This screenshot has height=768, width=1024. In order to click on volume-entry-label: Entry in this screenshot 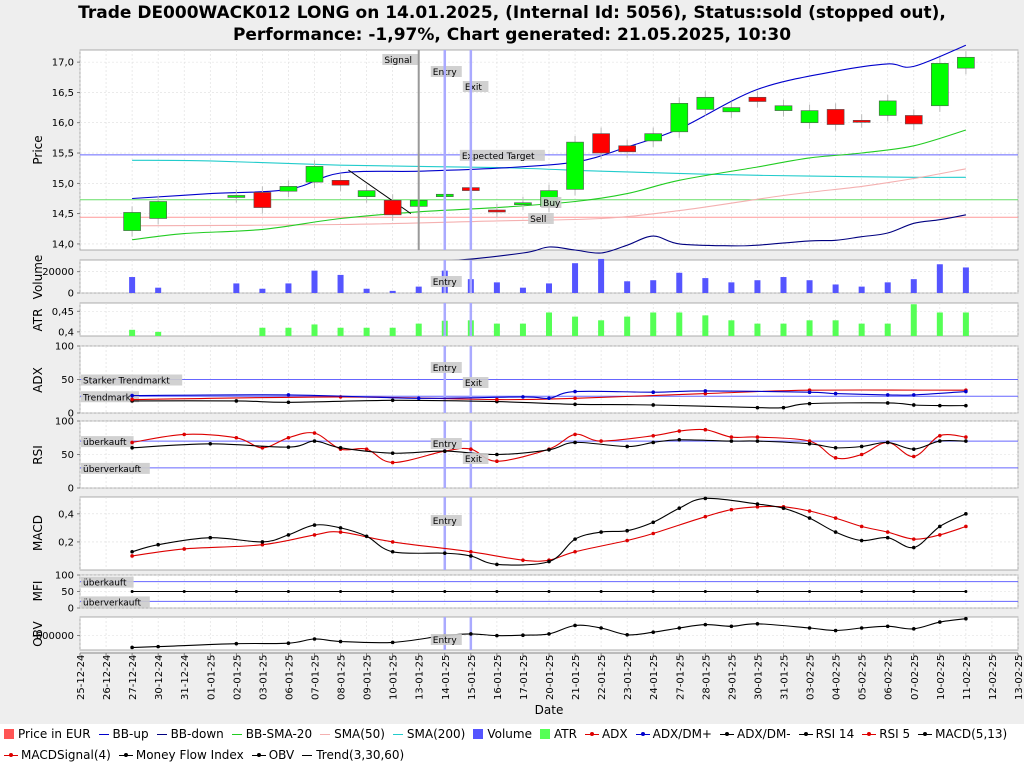, I will do `click(445, 283)`.